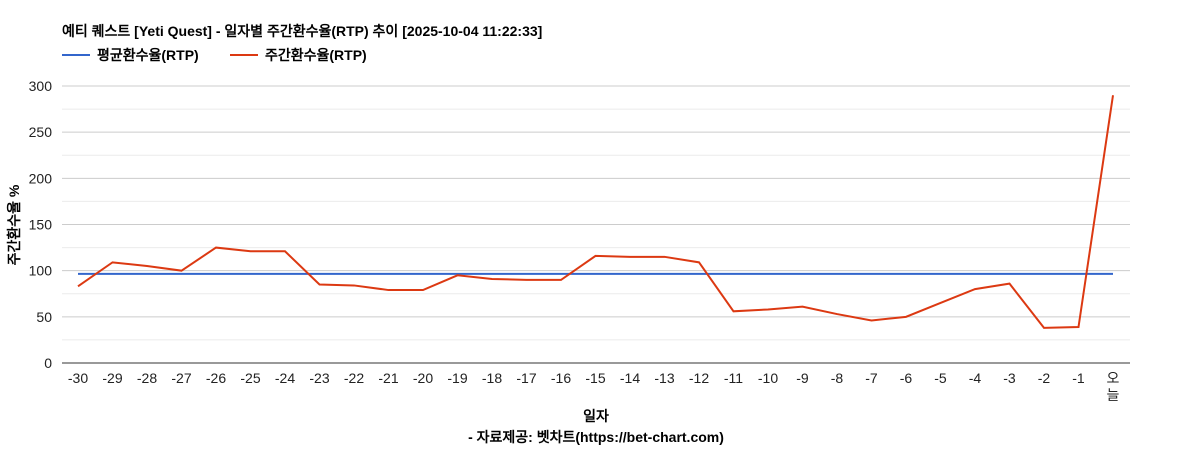 The width and height of the screenshot is (1190, 450). What do you see at coordinates (1078, 378) in the screenshot?
I see `x-tick-label: -1` at bounding box center [1078, 378].